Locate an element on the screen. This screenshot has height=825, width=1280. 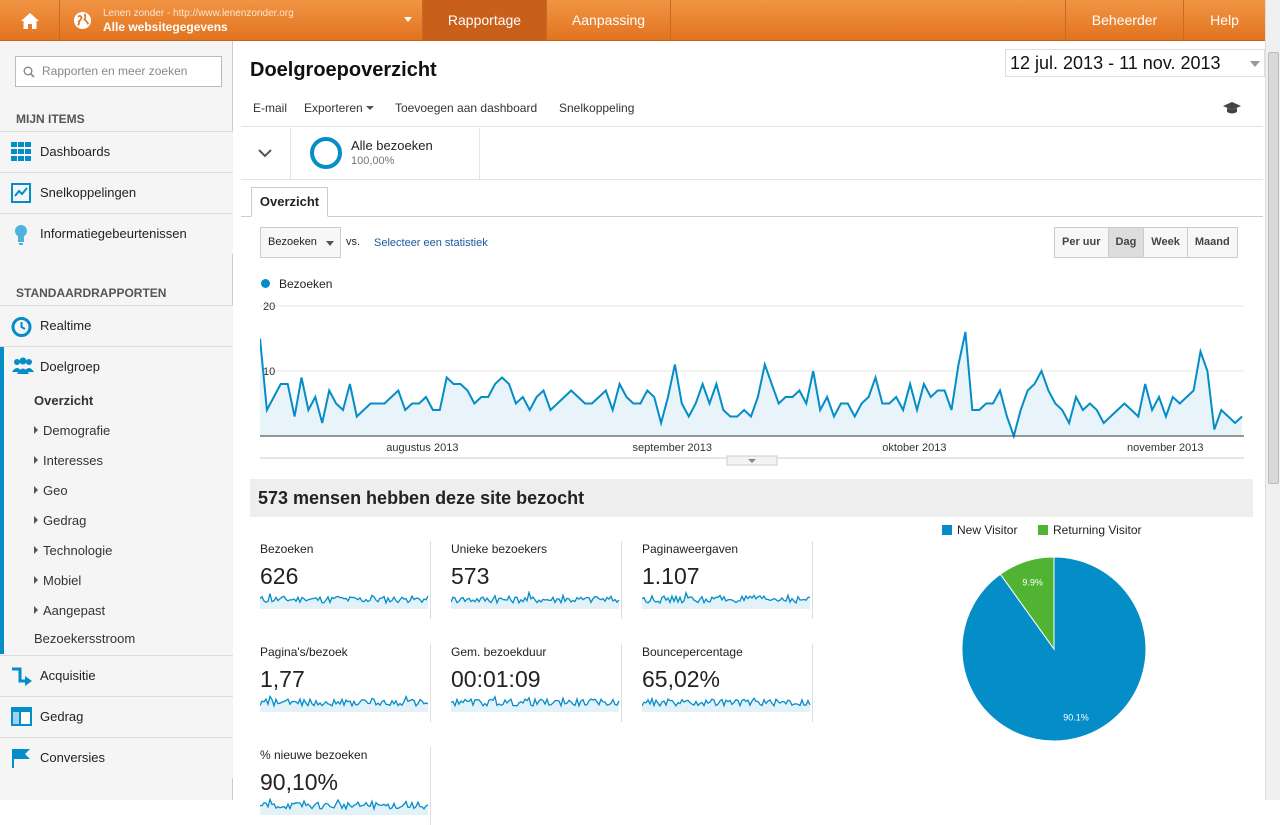
sidebar-subitem-overview: Overzicht is located at coordinates (64, 400).